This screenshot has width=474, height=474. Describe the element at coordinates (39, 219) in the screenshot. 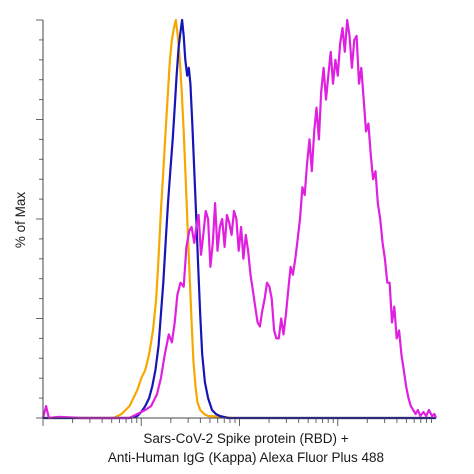

I see `y-axis-ticks` at that location.